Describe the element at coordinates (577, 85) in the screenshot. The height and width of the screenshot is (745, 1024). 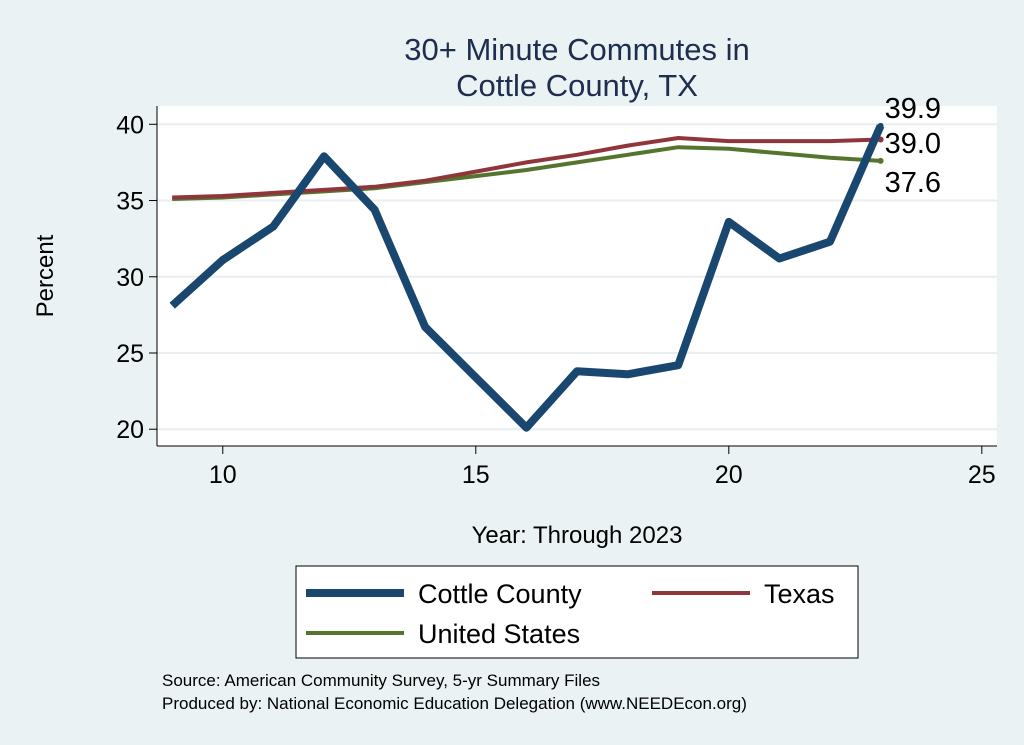
I see `chart-title-line-2: Cottle County, TX` at that location.